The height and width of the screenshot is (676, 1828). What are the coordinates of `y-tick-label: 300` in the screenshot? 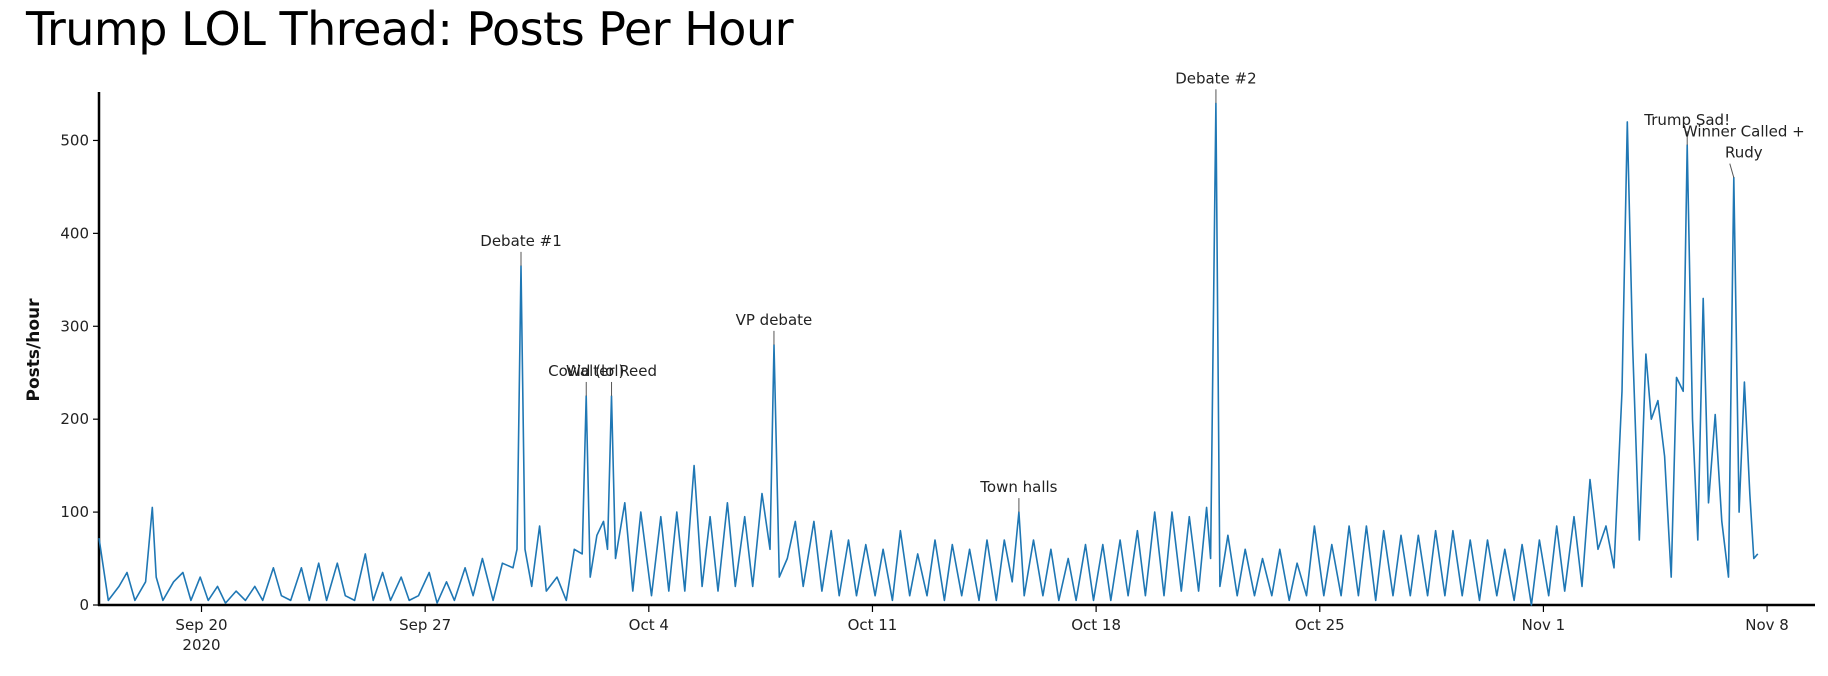 It's located at (74, 326).